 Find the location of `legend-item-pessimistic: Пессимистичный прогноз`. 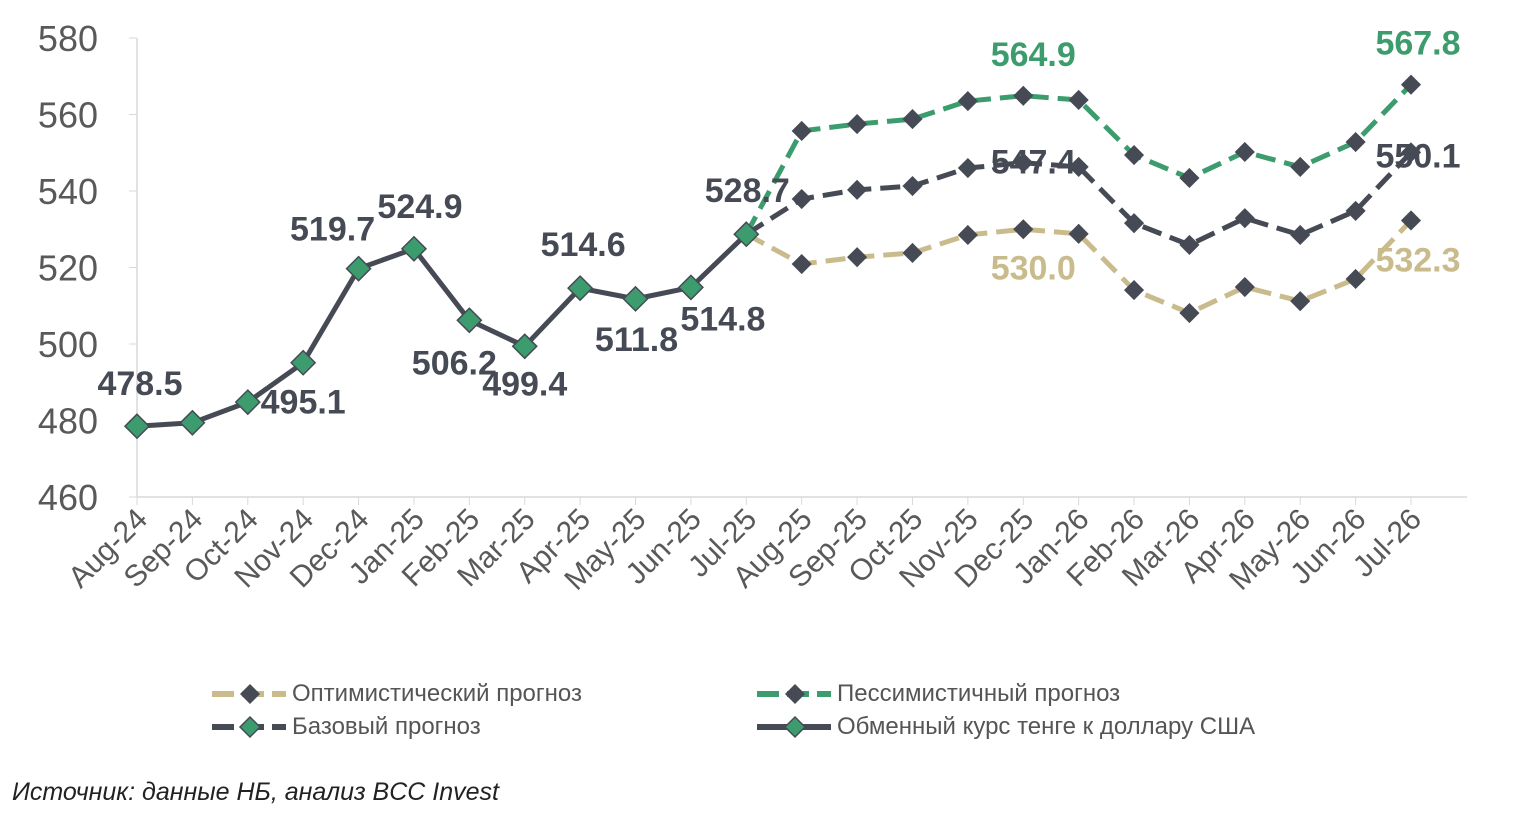

legend-item-pessimistic: Пессимистичный прогноз is located at coordinates (937, 694).